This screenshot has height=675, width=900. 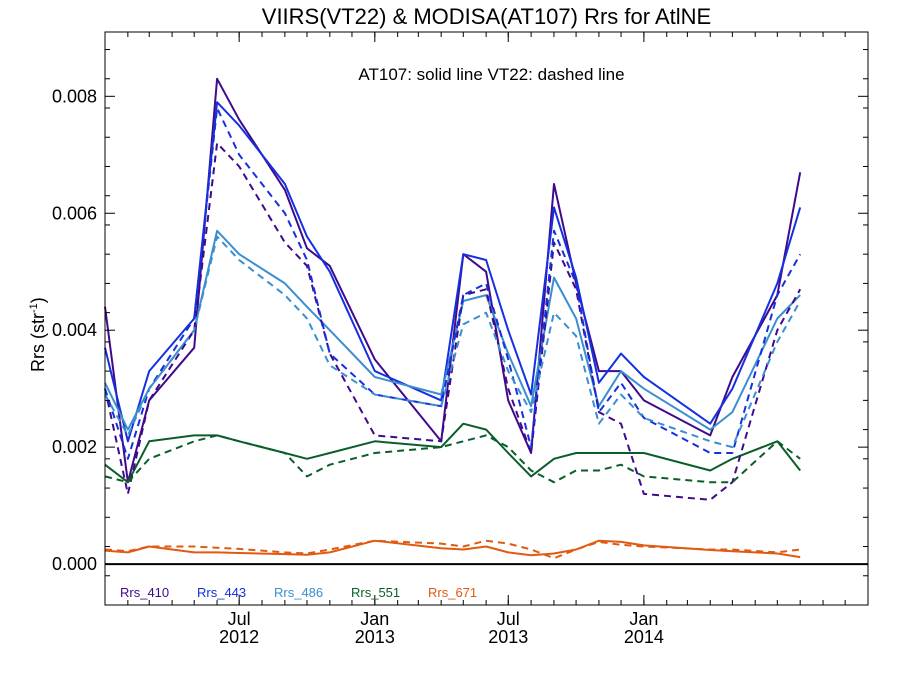 I want to click on legend-item-rrs-671: Rrs_671, so click(x=452, y=592).